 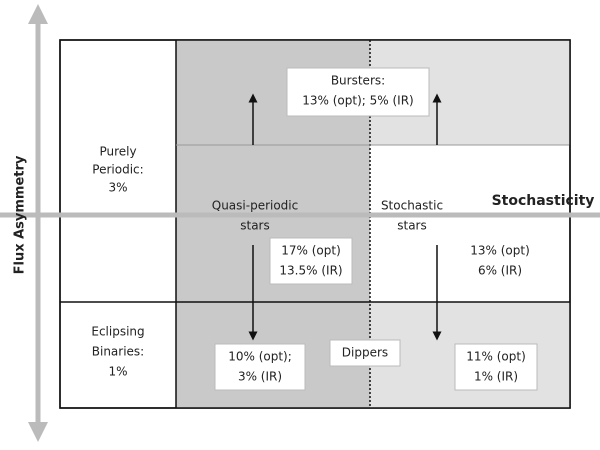 What do you see at coordinates (310, 271) in the screenshot?
I see `cell-label: 13.5% (IR)` at bounding box center [310, 271].